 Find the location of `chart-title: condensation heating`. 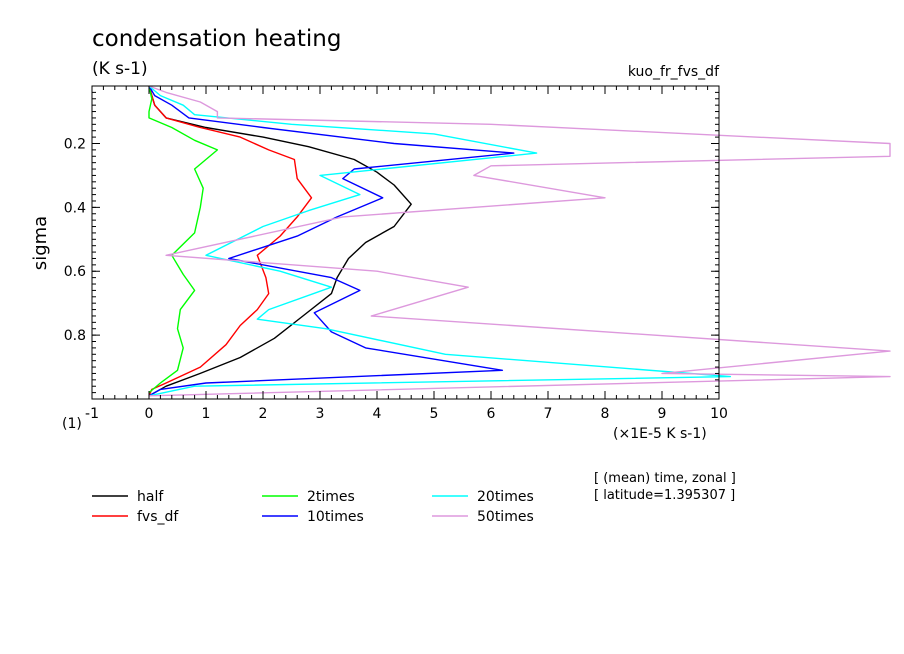

chart-title: condensation heating is located at coordinates (216, 39).